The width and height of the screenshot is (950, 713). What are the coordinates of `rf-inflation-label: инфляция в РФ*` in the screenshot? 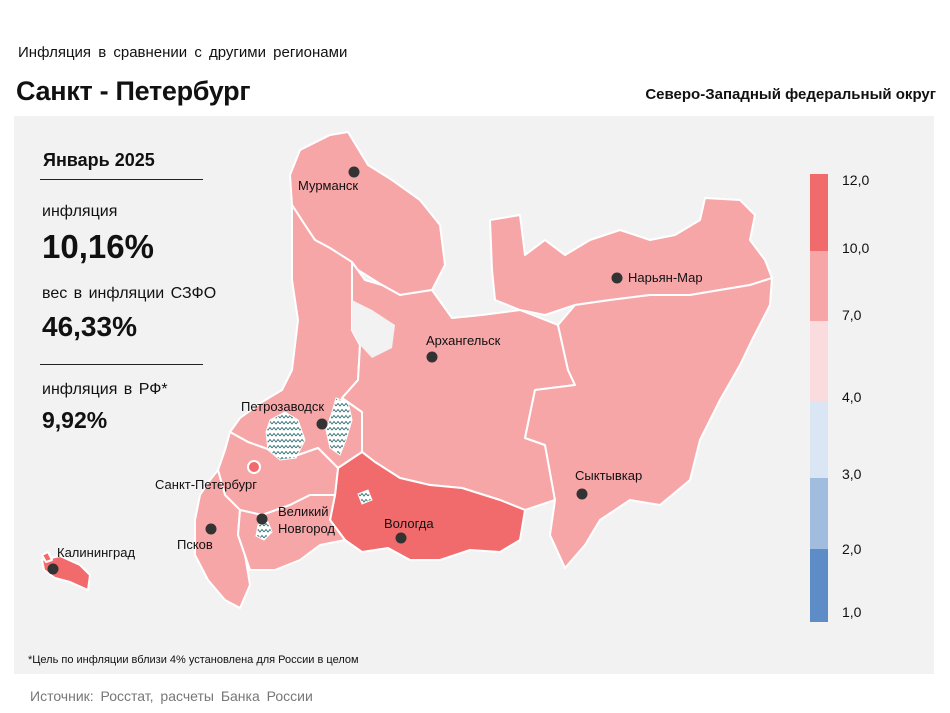 It's located at (105, 389).